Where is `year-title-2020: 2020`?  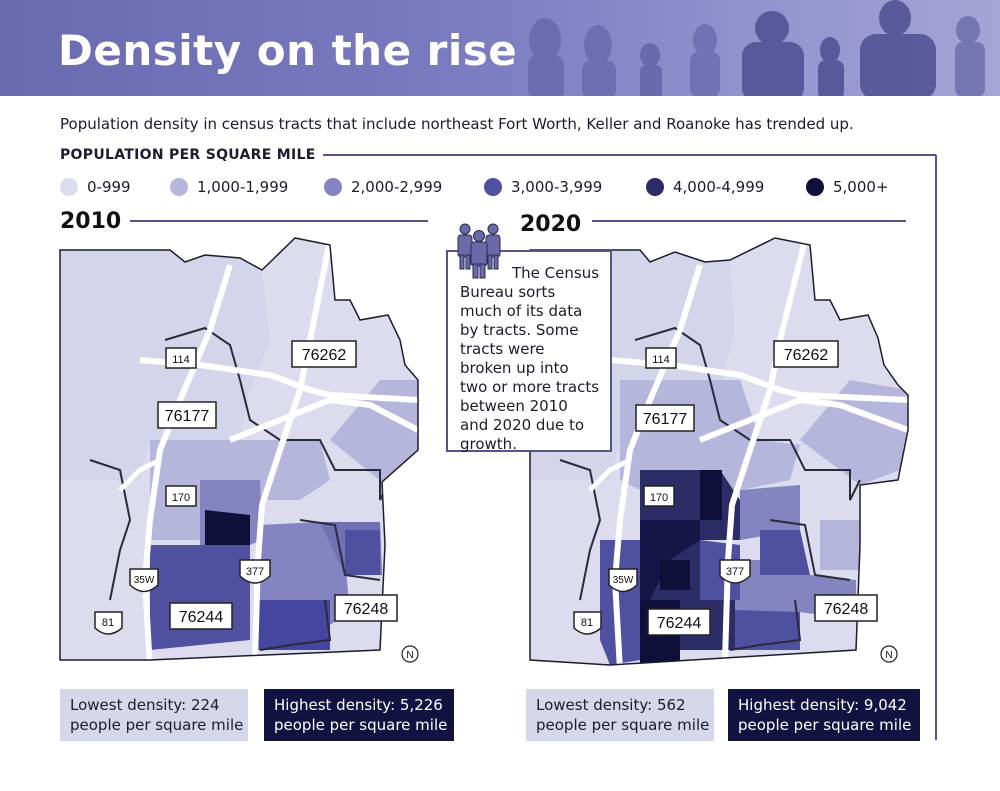
year-title-2020: 2020 is located at coordinates (551, 224).